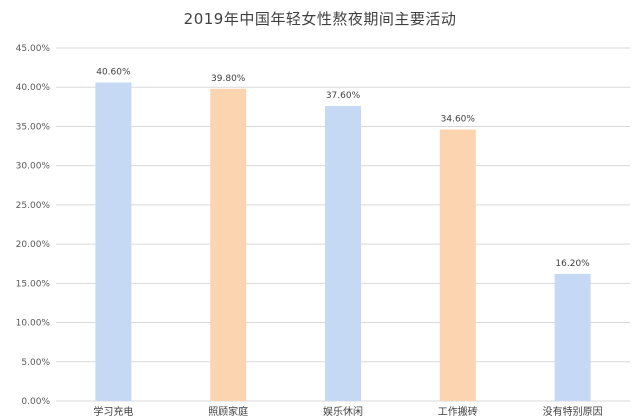 This screenshot has width=640, height=420. Describe the element at coordinates (572, 264) in the screenshot. I see `data-label: 16.20%` at that location.